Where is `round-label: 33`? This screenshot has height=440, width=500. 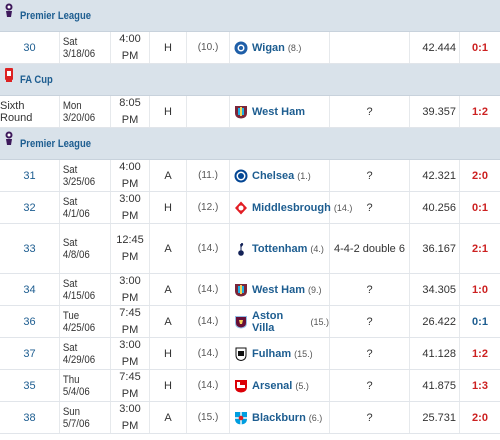 round-label: 33 is located at coordinates (29, 248).